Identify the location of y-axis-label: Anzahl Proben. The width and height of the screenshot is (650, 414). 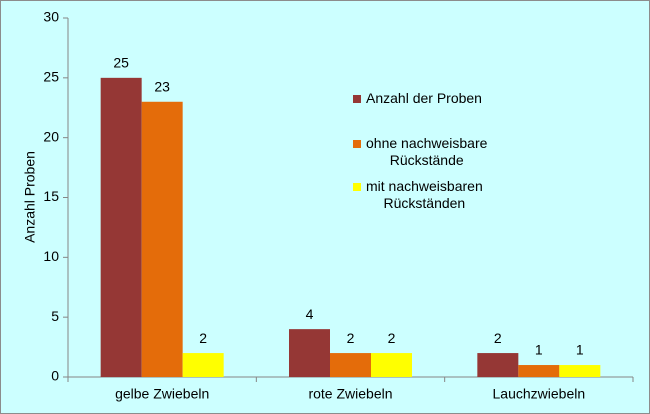
(30, 197).